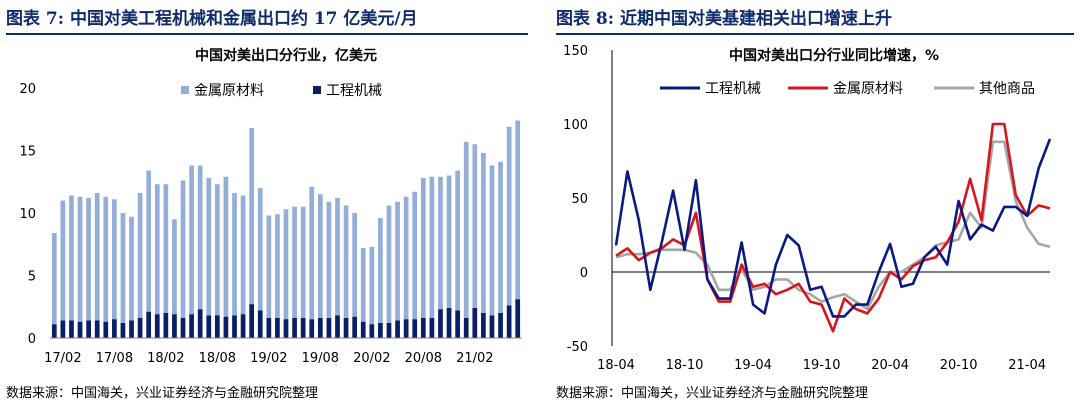 The image size is (1080, 412). I want to click on figure-8-title-rule, so click(815, 34).